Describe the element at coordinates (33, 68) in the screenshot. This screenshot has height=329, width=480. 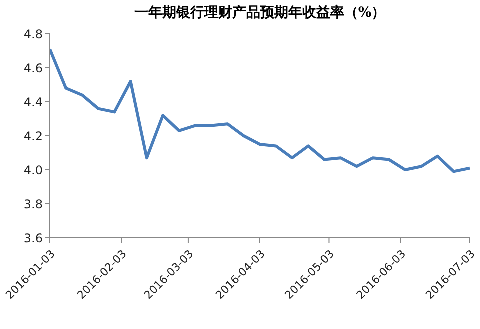
I see `y-tick-label: 4.6` at that location.